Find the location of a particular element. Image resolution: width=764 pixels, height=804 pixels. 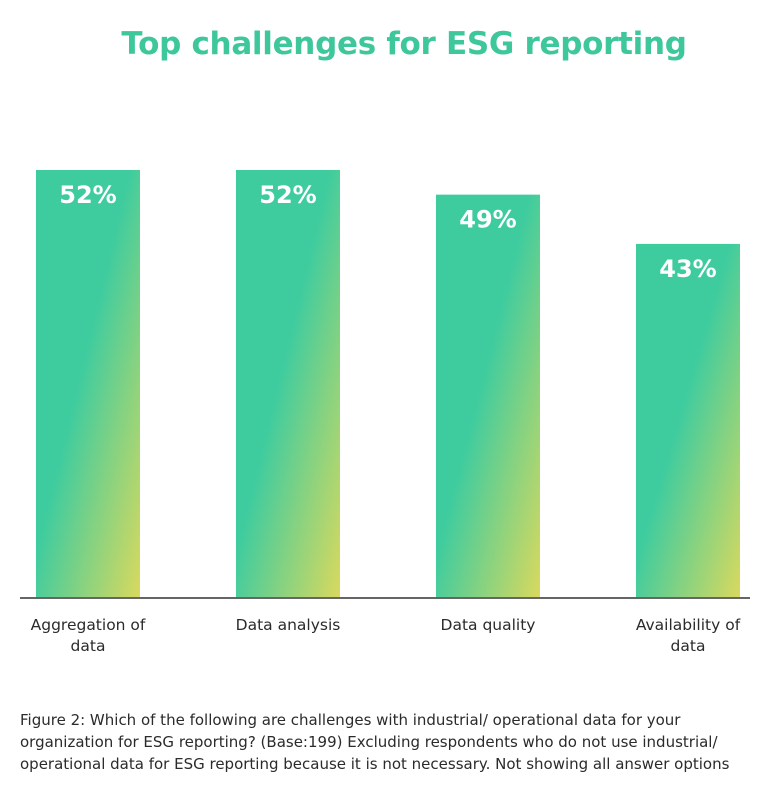

bar-value-label: 49% is located at coordinates (487, 220).